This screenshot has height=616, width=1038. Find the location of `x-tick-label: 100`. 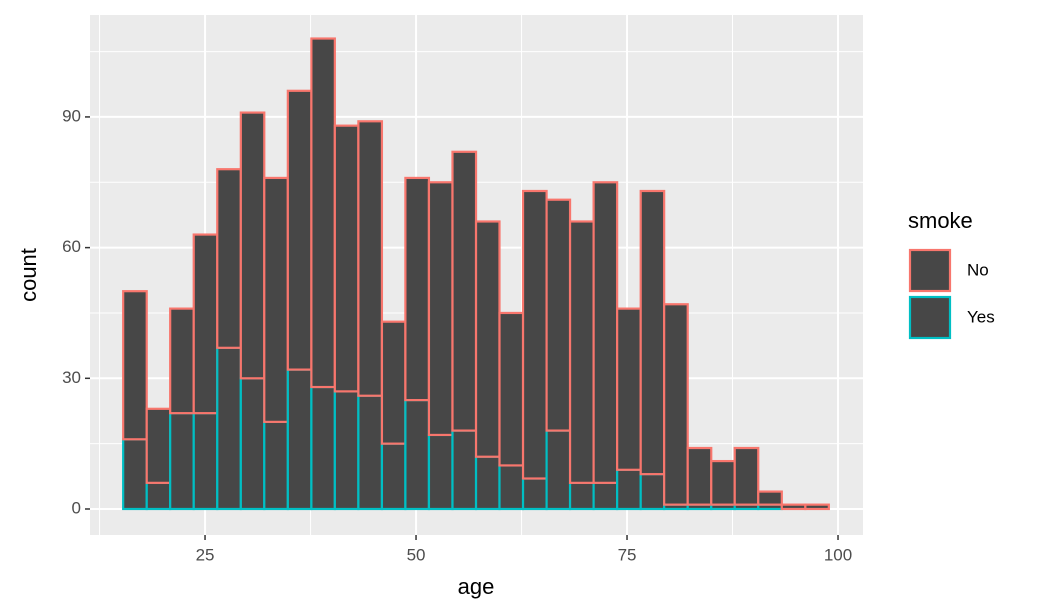

x-tick-label: 100 is located at coordinates (838, 554).